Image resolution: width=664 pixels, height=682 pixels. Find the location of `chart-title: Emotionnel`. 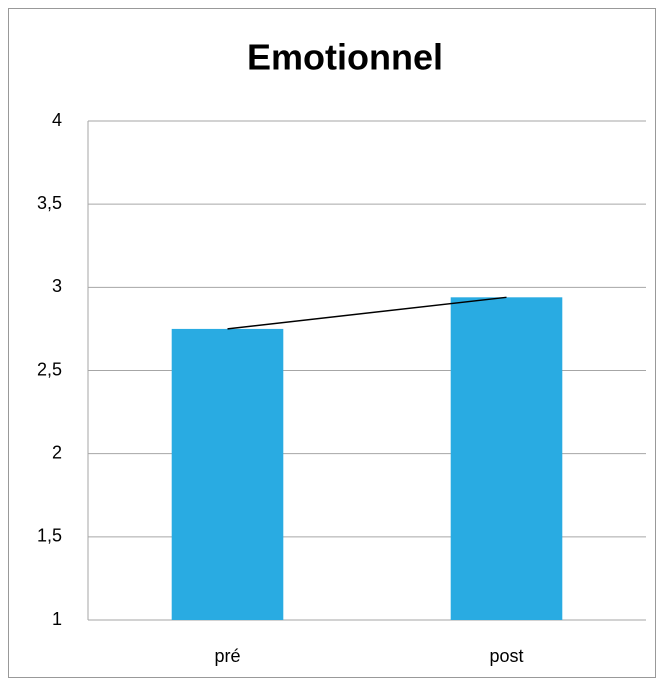

chart-title: Emotionnel is located at coordinates (345, 57).